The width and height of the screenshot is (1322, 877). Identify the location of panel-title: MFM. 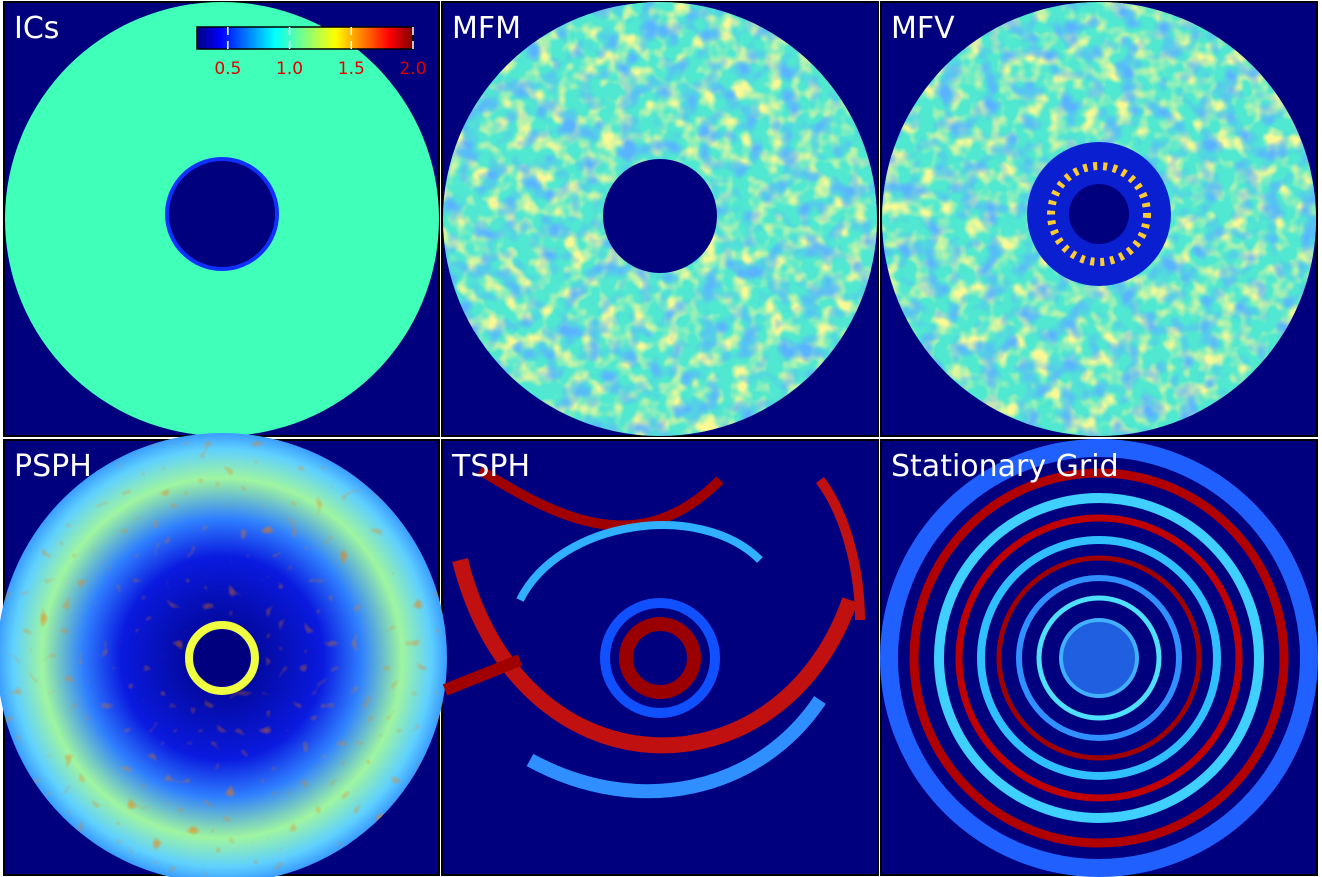
(486, 28).